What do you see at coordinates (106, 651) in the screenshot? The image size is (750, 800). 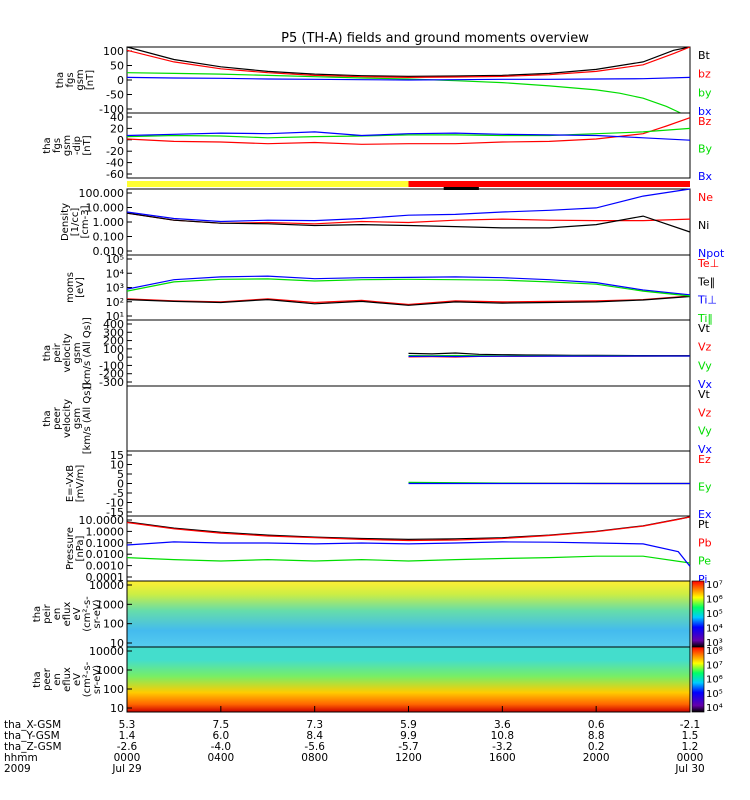 I see `y-tick-label: 10000` at bounding box center [106, 651].